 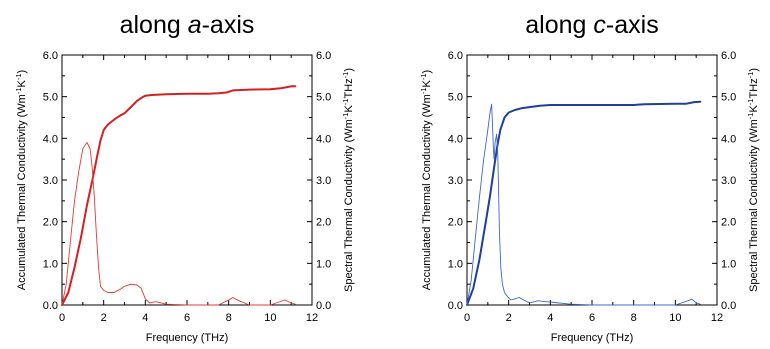 What do you see at coordinates (178, 224) in the screenshot?
I see `series-line-spectral` at bounding box center [178, 224].